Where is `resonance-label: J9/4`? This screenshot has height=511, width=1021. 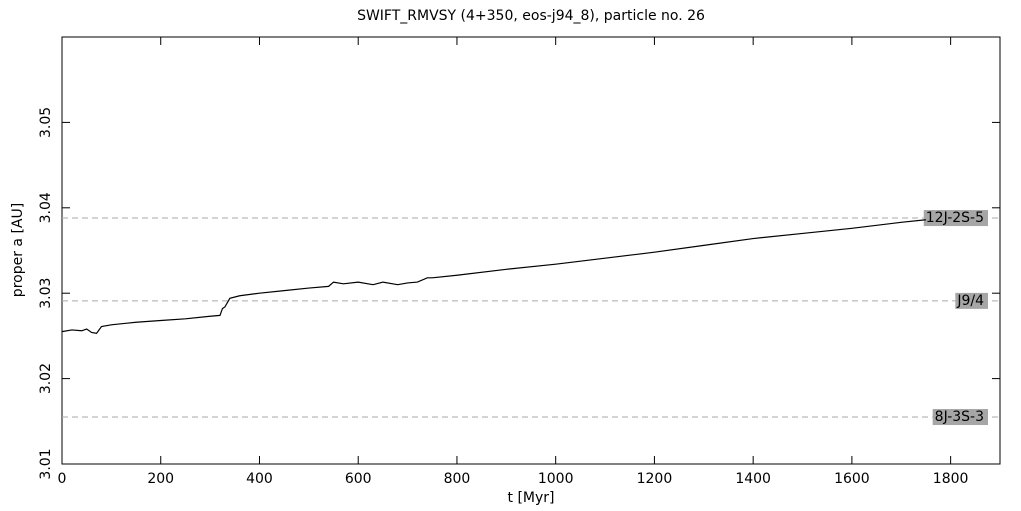 resonance-label: J9/4 is located at coordinates (970, 301).